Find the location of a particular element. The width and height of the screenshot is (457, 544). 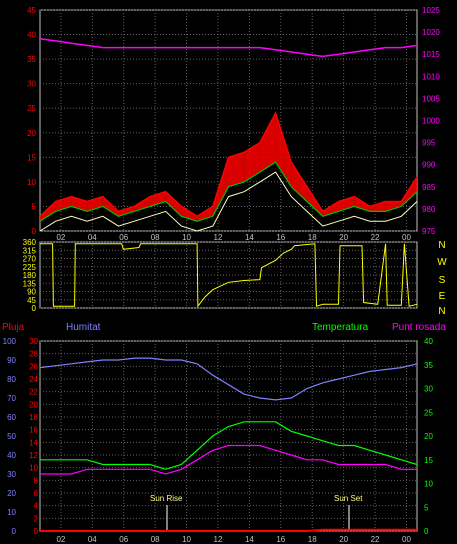

pressure-axis-title: Pressió is located at coordinates (389, 7).